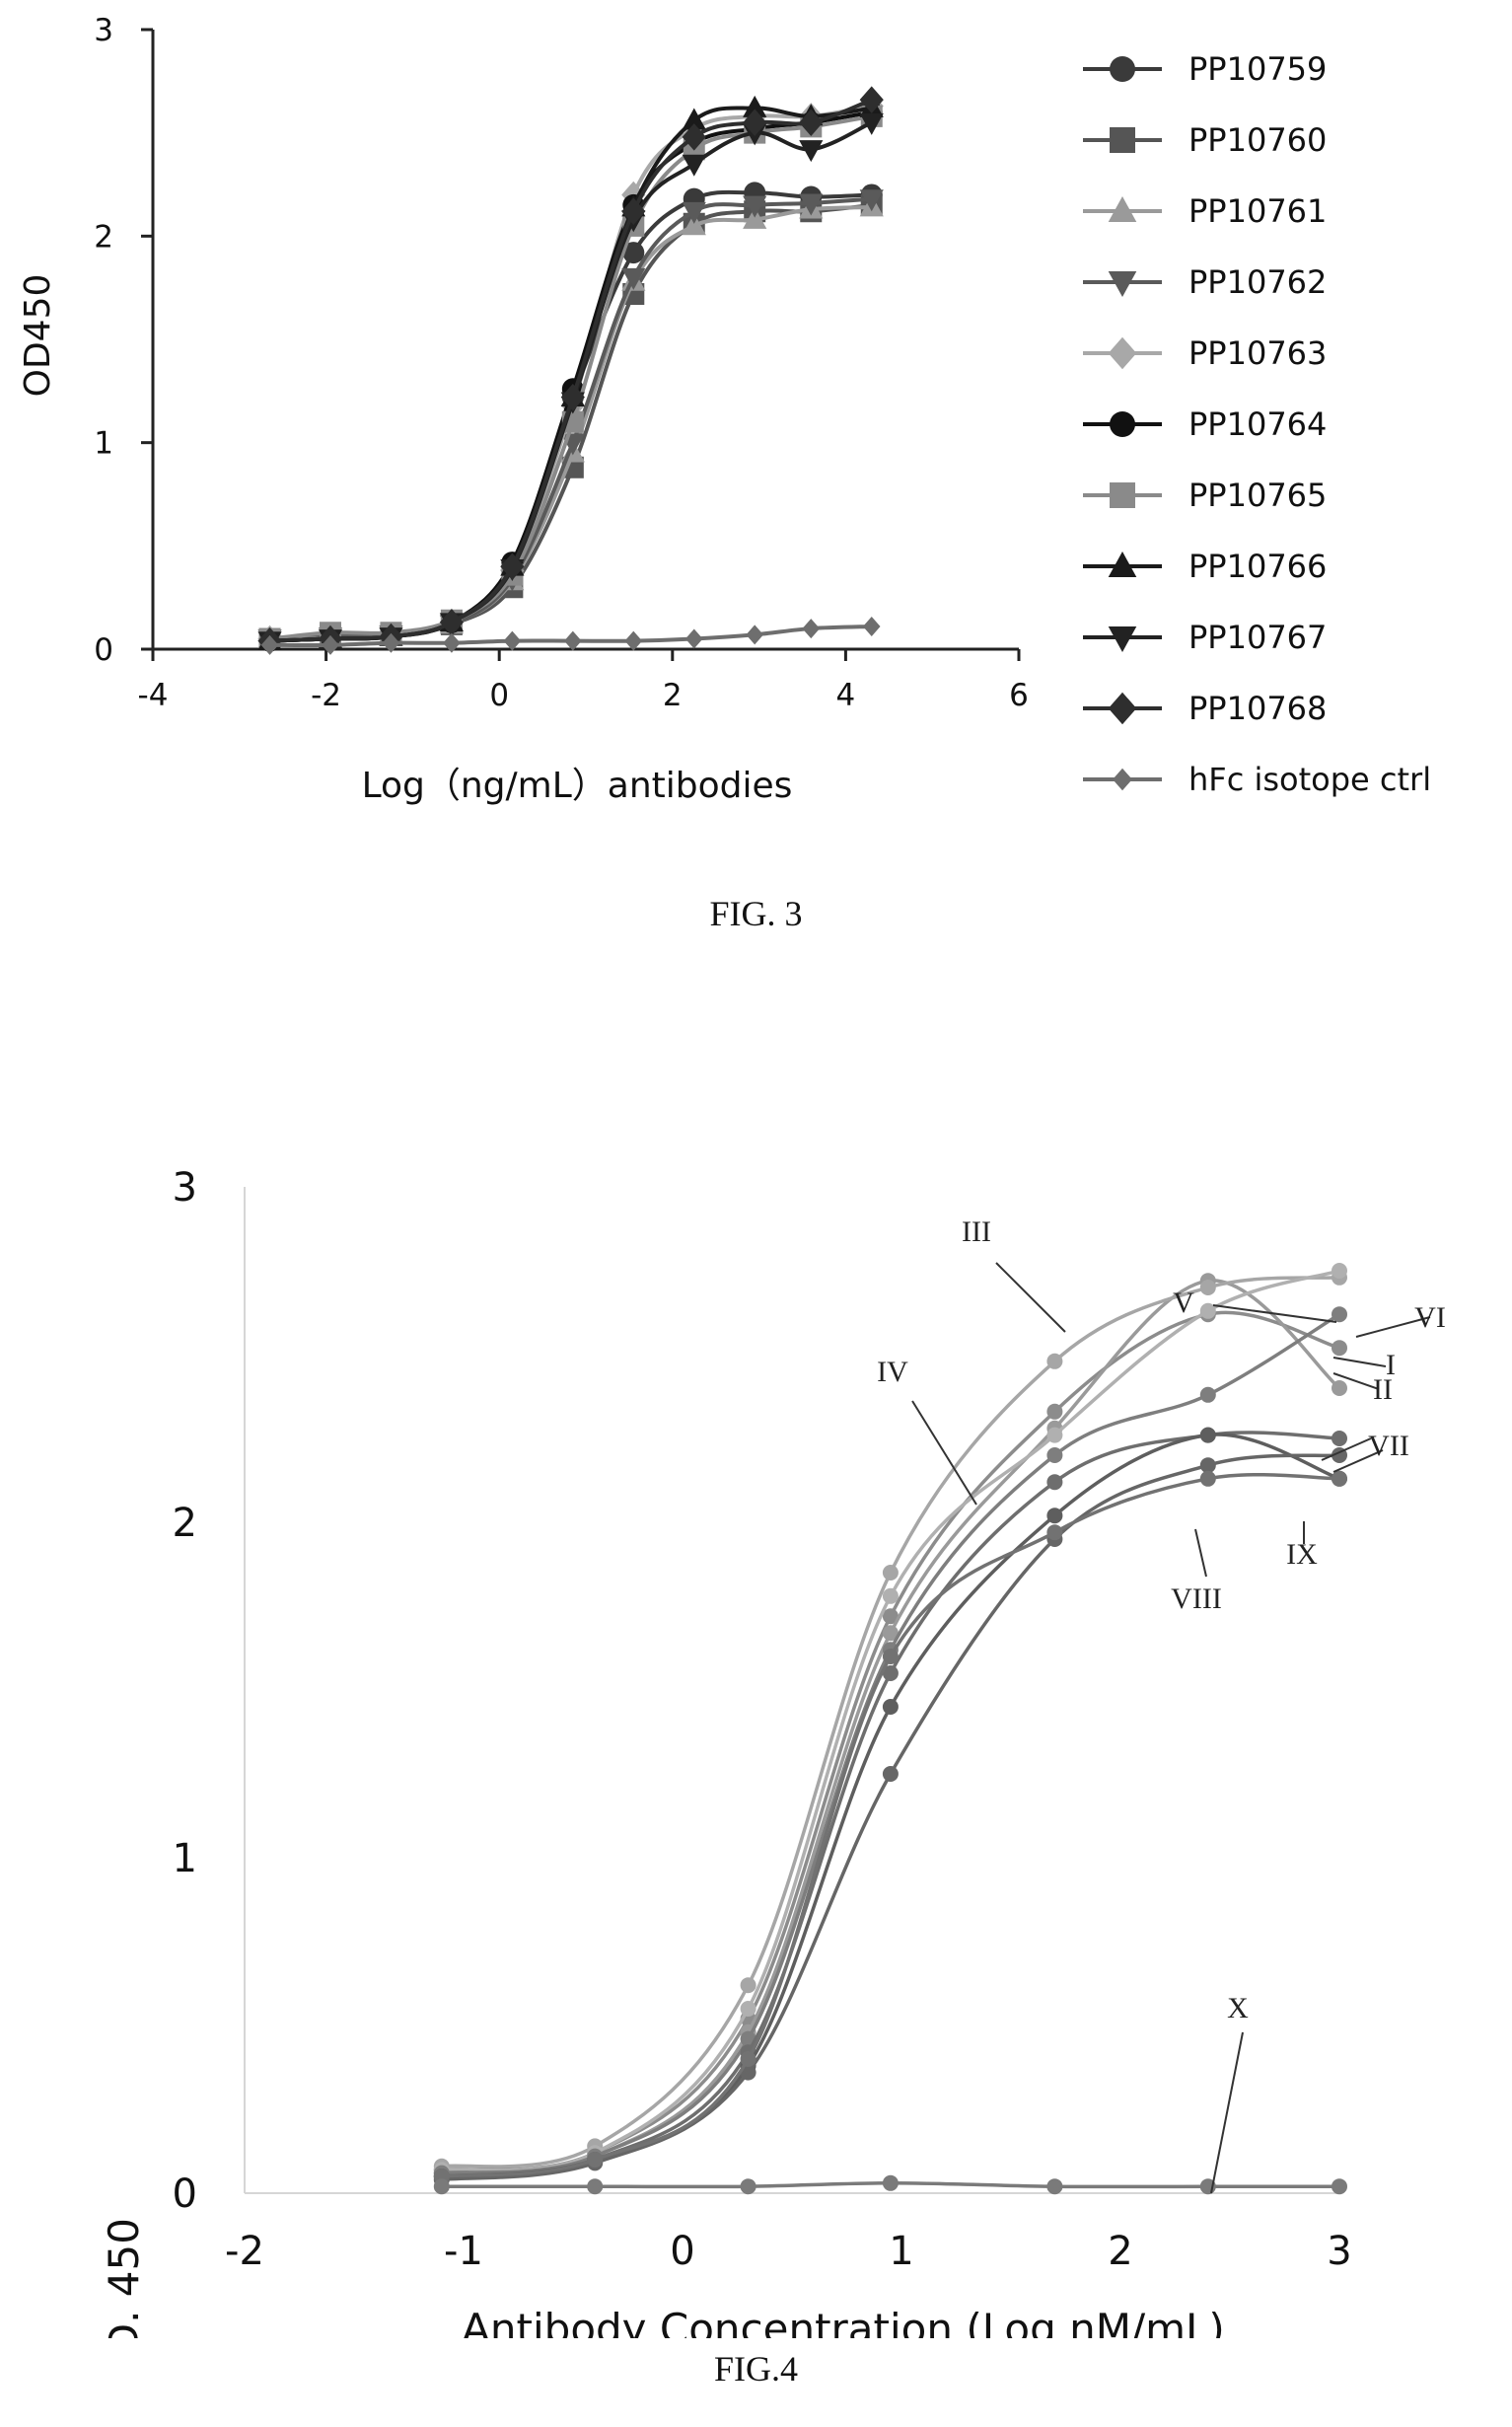 This screenshot has height=2427, width=1512. What do you see at coordinates (499, 695) in the screenshot?
I see `fig3-x-tick-label: 0` at bounding box center [499, 695].